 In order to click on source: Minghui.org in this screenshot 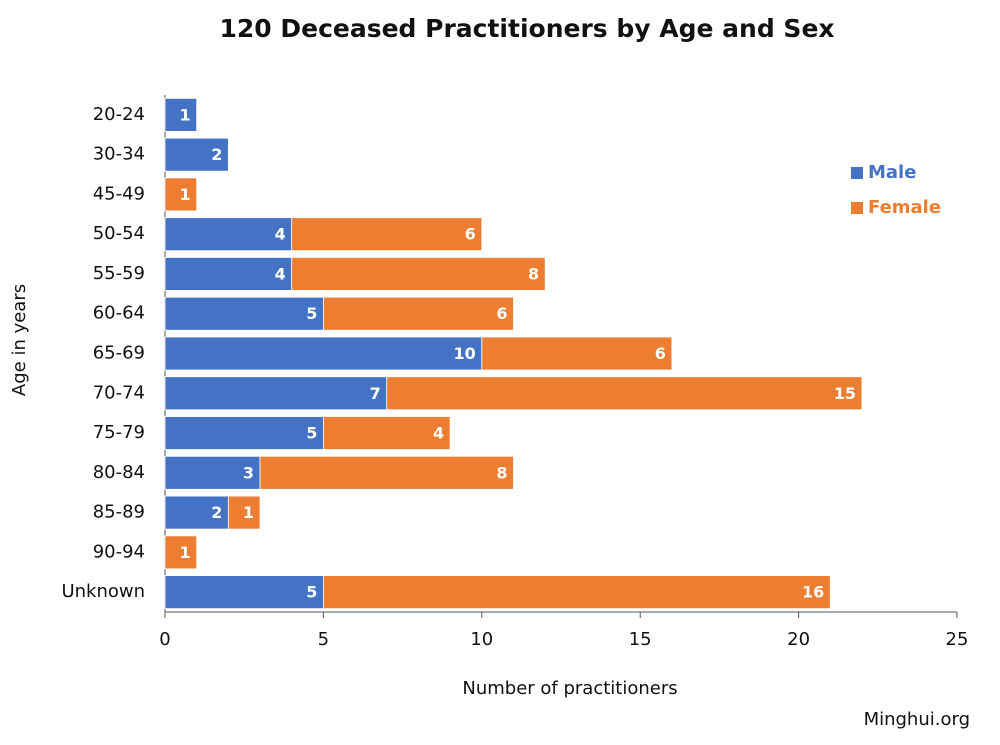, I will do `click(917, 719)`.